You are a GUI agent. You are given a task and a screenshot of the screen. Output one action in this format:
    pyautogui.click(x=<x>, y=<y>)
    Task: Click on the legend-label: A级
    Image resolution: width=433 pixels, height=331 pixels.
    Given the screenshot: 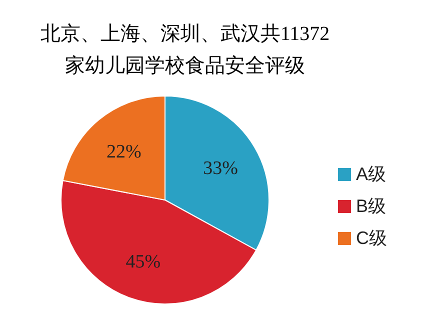 What is the action you would take?
    pyautogui.click(x=371, y=174)
    